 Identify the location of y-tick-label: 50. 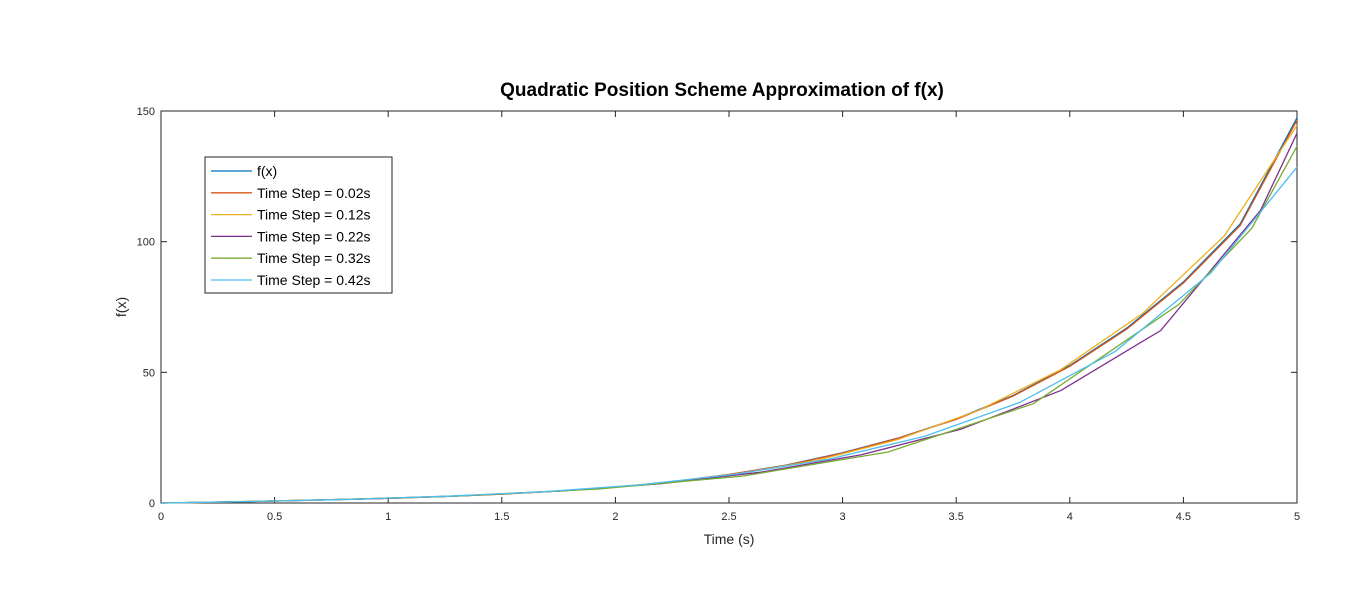
(149, 373).